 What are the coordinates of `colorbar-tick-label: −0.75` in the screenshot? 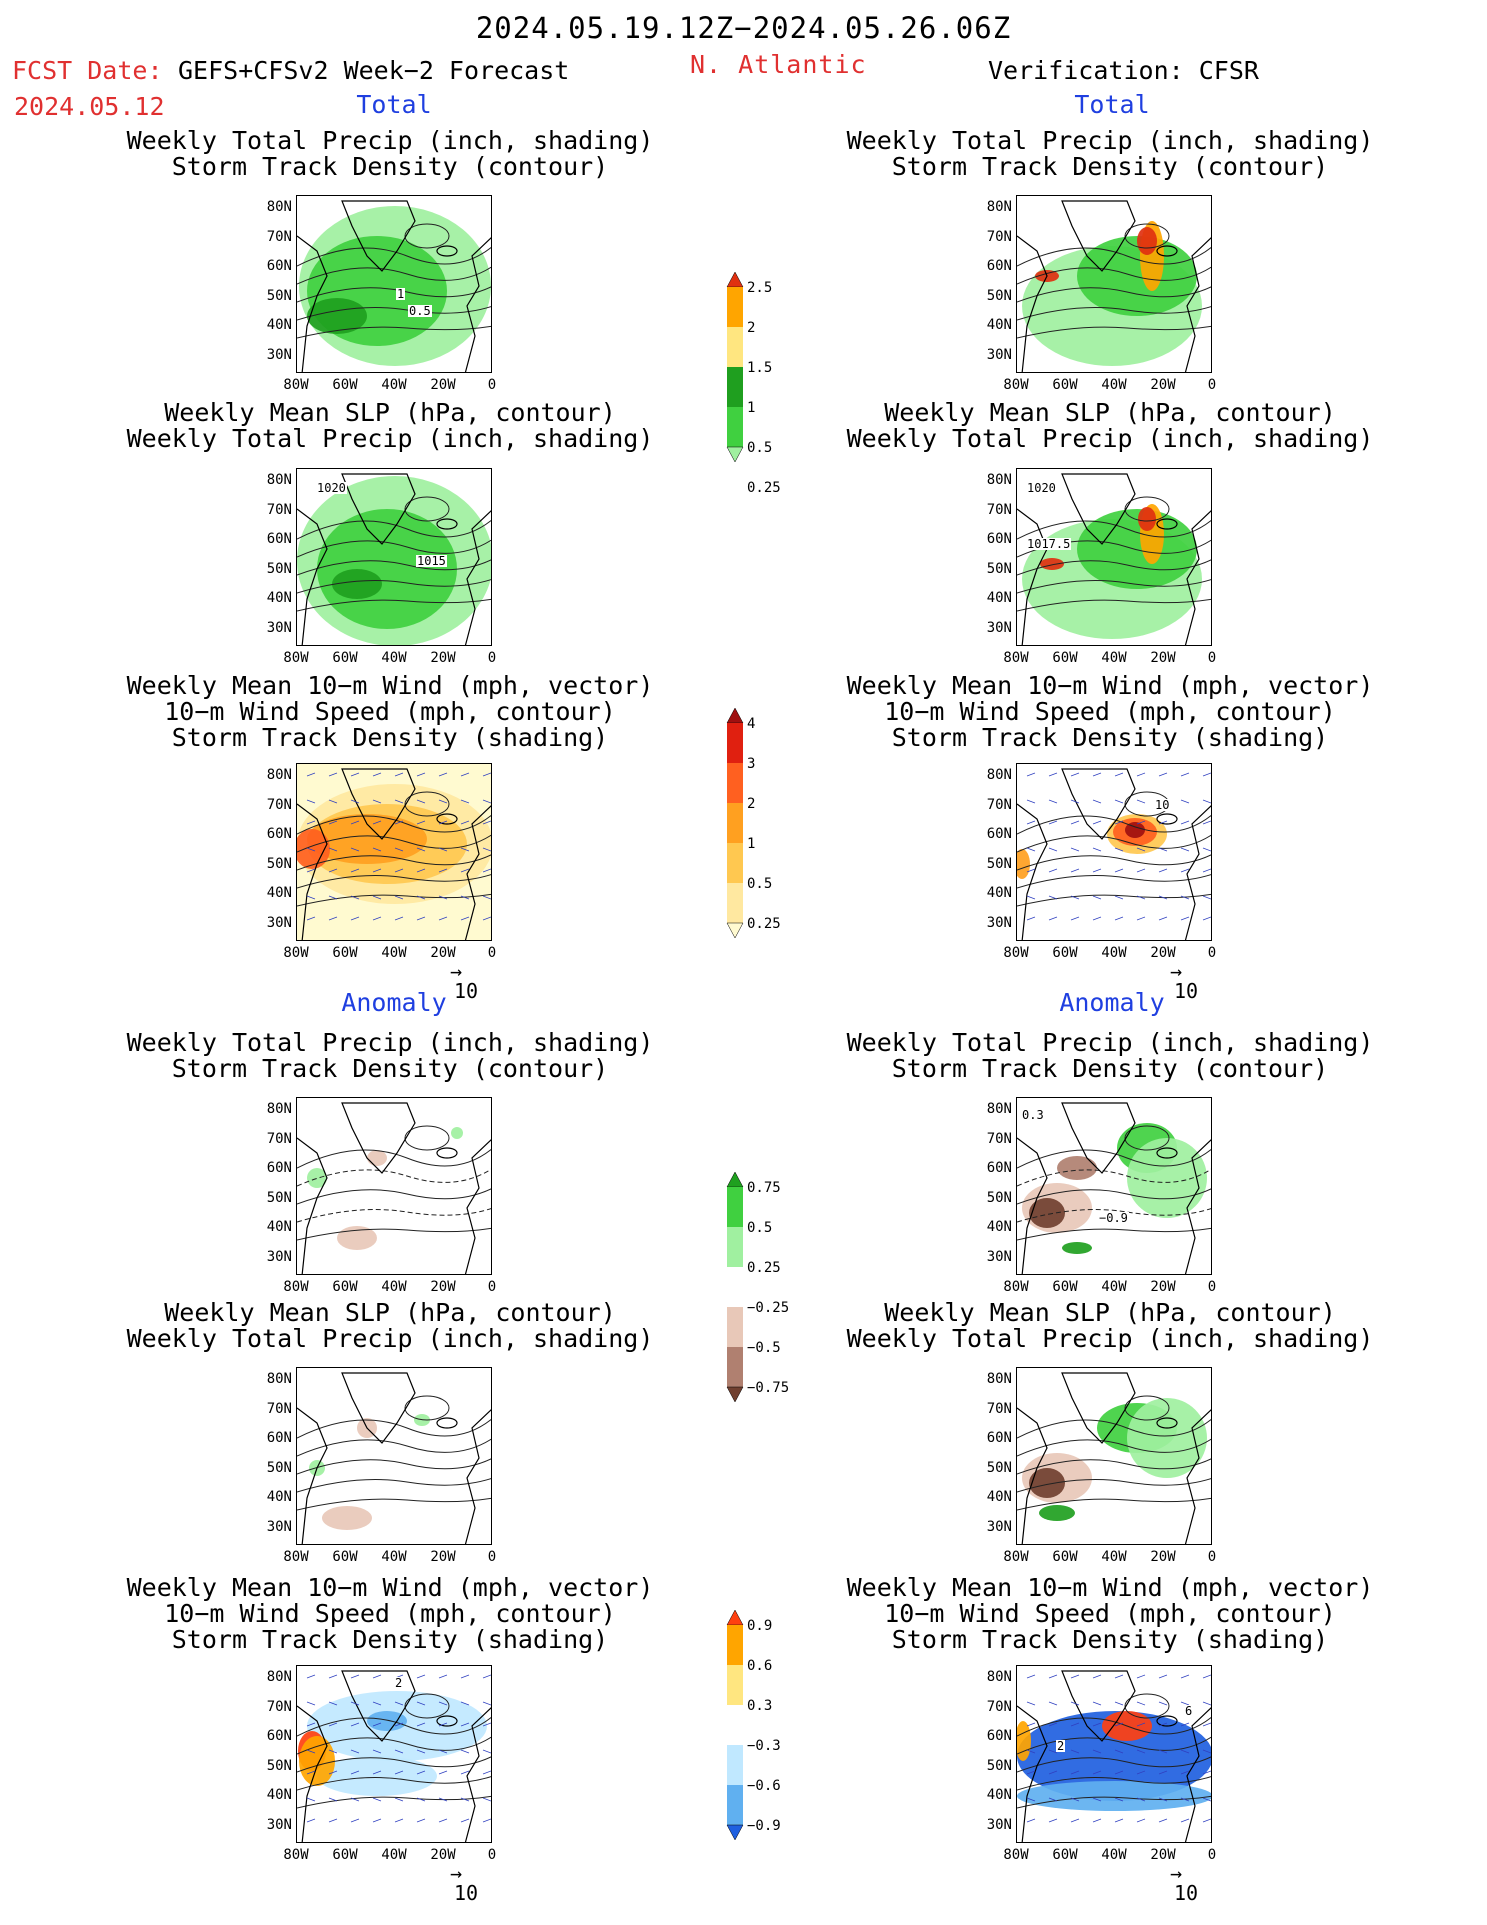 It's located at (768, 1388).